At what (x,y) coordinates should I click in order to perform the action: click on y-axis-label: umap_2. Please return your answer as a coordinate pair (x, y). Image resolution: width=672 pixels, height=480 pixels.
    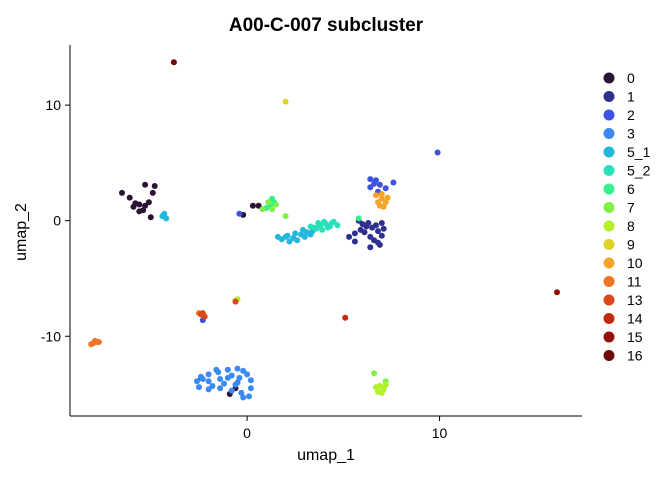
    Looking at the image, I should click on (21, 232).